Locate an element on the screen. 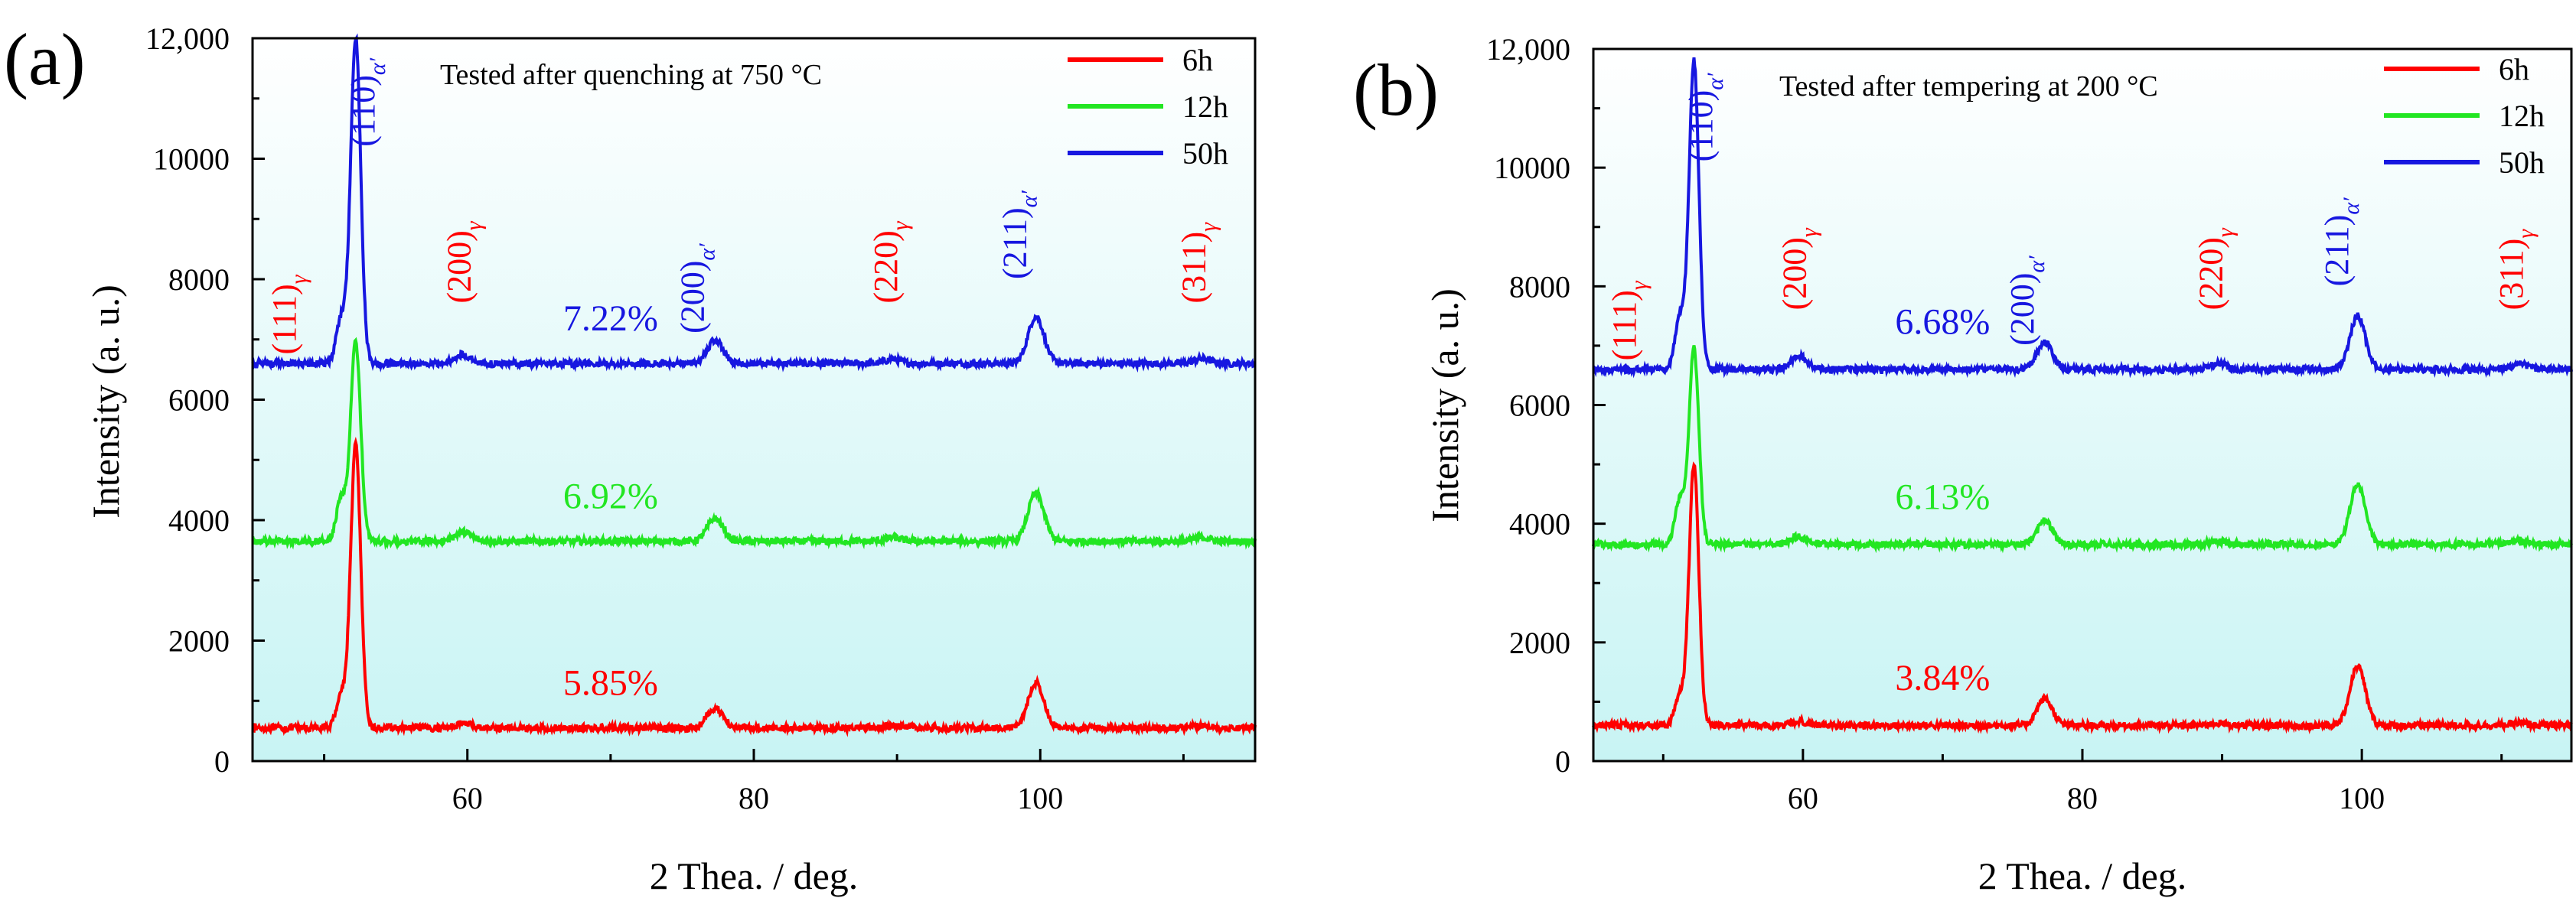 The width and height of the screenshot is (2576, 911). panel-letter: (a) is located at coordinates (45, 59).